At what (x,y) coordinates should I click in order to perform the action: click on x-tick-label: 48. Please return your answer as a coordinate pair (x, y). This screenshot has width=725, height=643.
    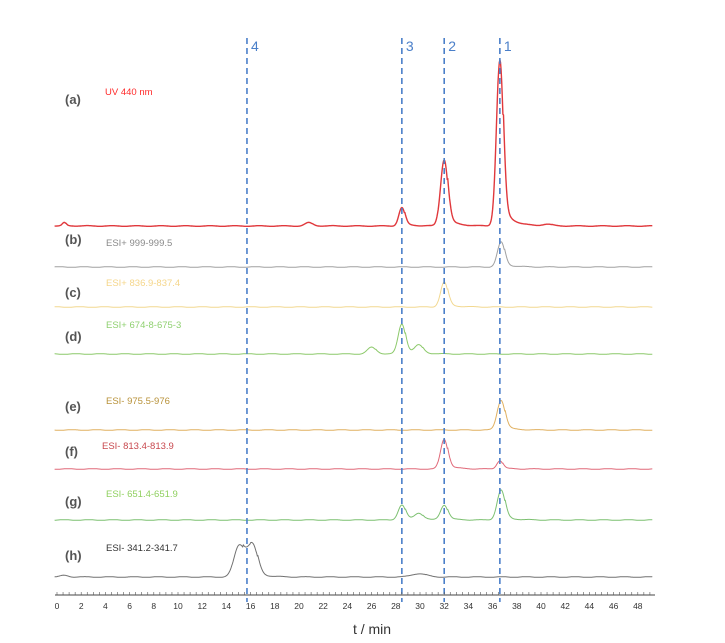
    Looking at the image, I should click on (638, 606).